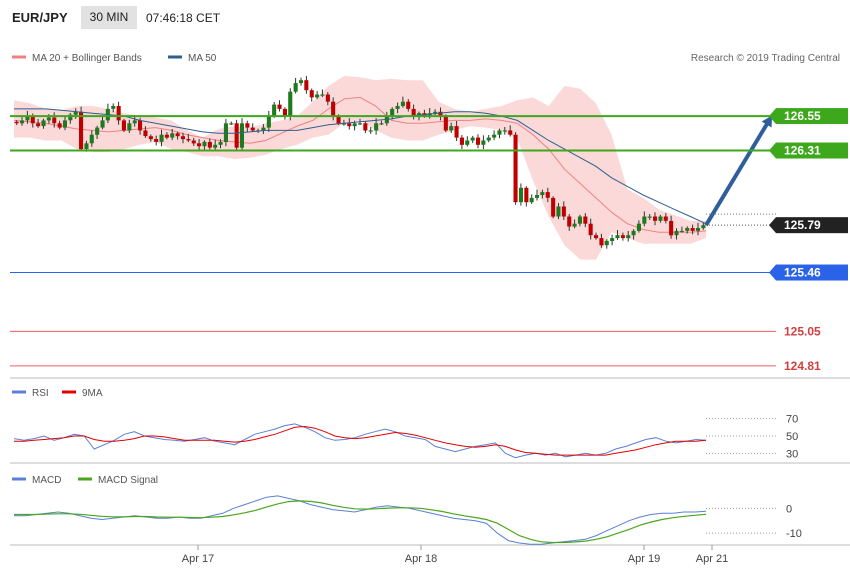 The width and height of the screenshot is (850, 576). Describe the element at coordinates (202, 58) in the screenshot. I see `ma50-legend-label: MA 50` at that location.